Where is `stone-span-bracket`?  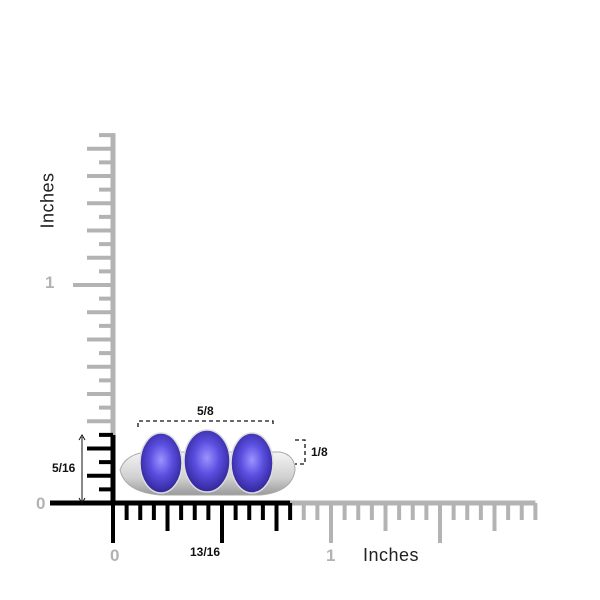
stone-span-bracket is located at coordinates (205, 423).